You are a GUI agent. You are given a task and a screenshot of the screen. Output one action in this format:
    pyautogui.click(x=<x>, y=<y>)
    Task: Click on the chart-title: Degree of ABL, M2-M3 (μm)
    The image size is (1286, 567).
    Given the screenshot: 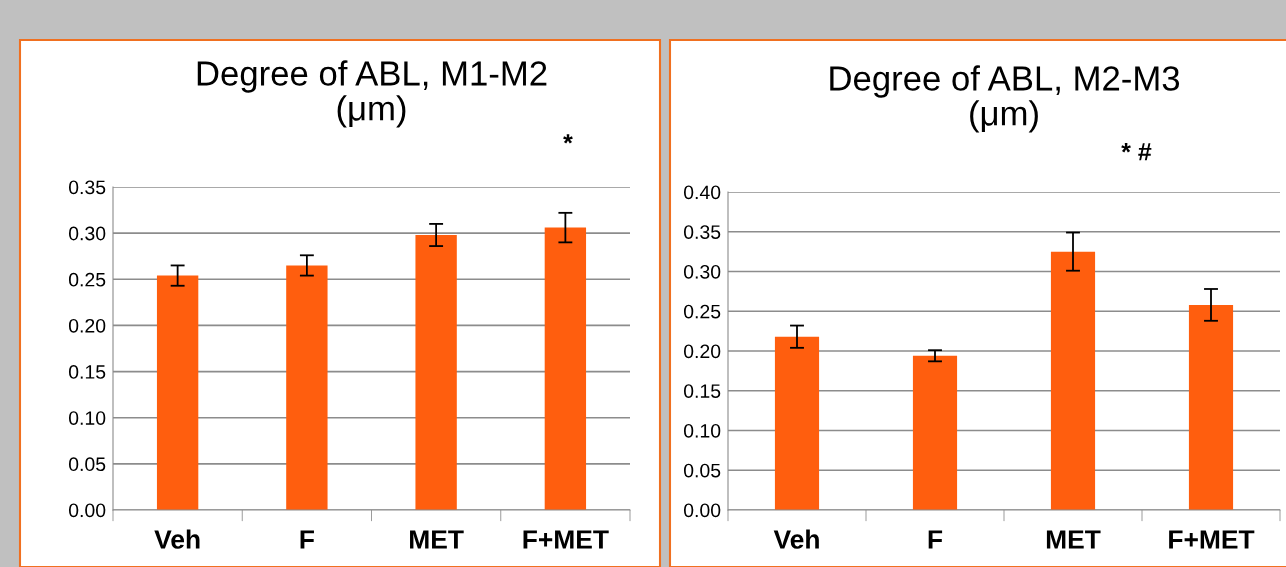 What is the action you would take?
    pyautogui.click(x=1005, y=99)
    